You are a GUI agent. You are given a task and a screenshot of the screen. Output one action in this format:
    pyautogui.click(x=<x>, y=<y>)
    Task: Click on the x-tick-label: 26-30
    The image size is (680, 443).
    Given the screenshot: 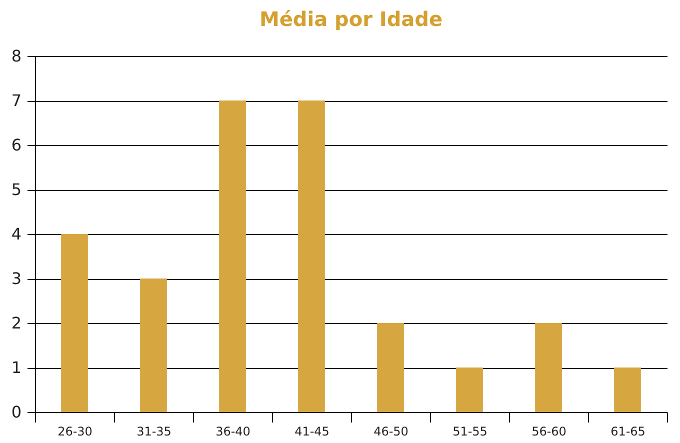 What is the action you would take?
    pyautogui.click(x=75, y=431)
    